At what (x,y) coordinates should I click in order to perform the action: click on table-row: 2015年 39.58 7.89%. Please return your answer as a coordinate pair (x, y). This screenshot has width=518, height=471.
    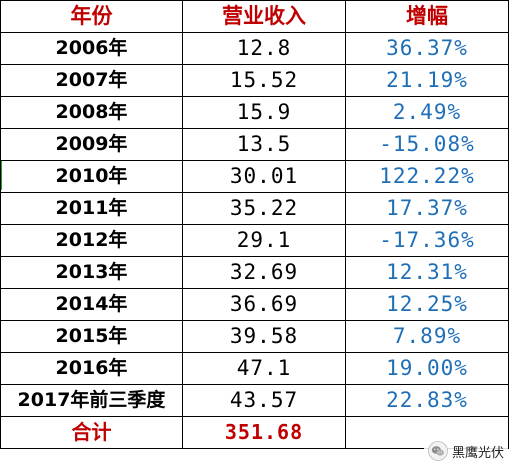
    Looking at the image, I should click on (254, 336).